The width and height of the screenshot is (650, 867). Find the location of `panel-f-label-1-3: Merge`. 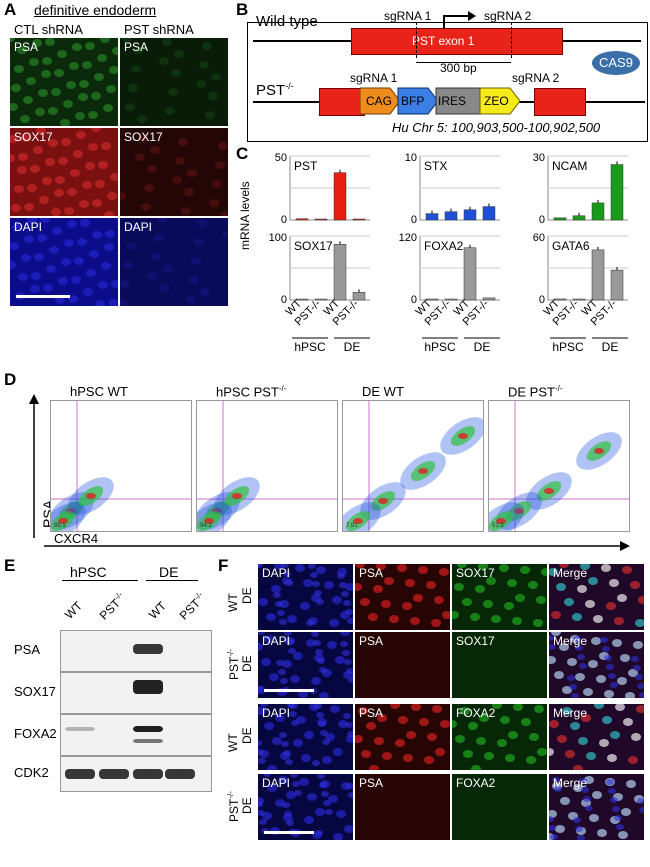

panel-f-label-1-3: Merge is located at coordinates (570, 641).